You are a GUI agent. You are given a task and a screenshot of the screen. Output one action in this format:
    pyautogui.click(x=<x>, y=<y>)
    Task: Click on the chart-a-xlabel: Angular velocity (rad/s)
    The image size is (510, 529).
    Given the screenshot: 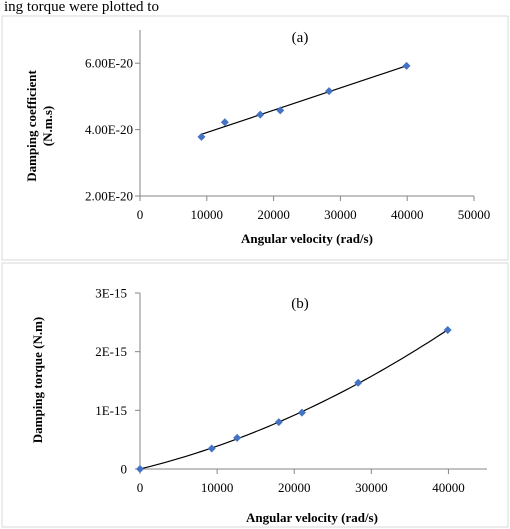 What is the action you would take?
    pyautogui.click(x=307, y=238)
    